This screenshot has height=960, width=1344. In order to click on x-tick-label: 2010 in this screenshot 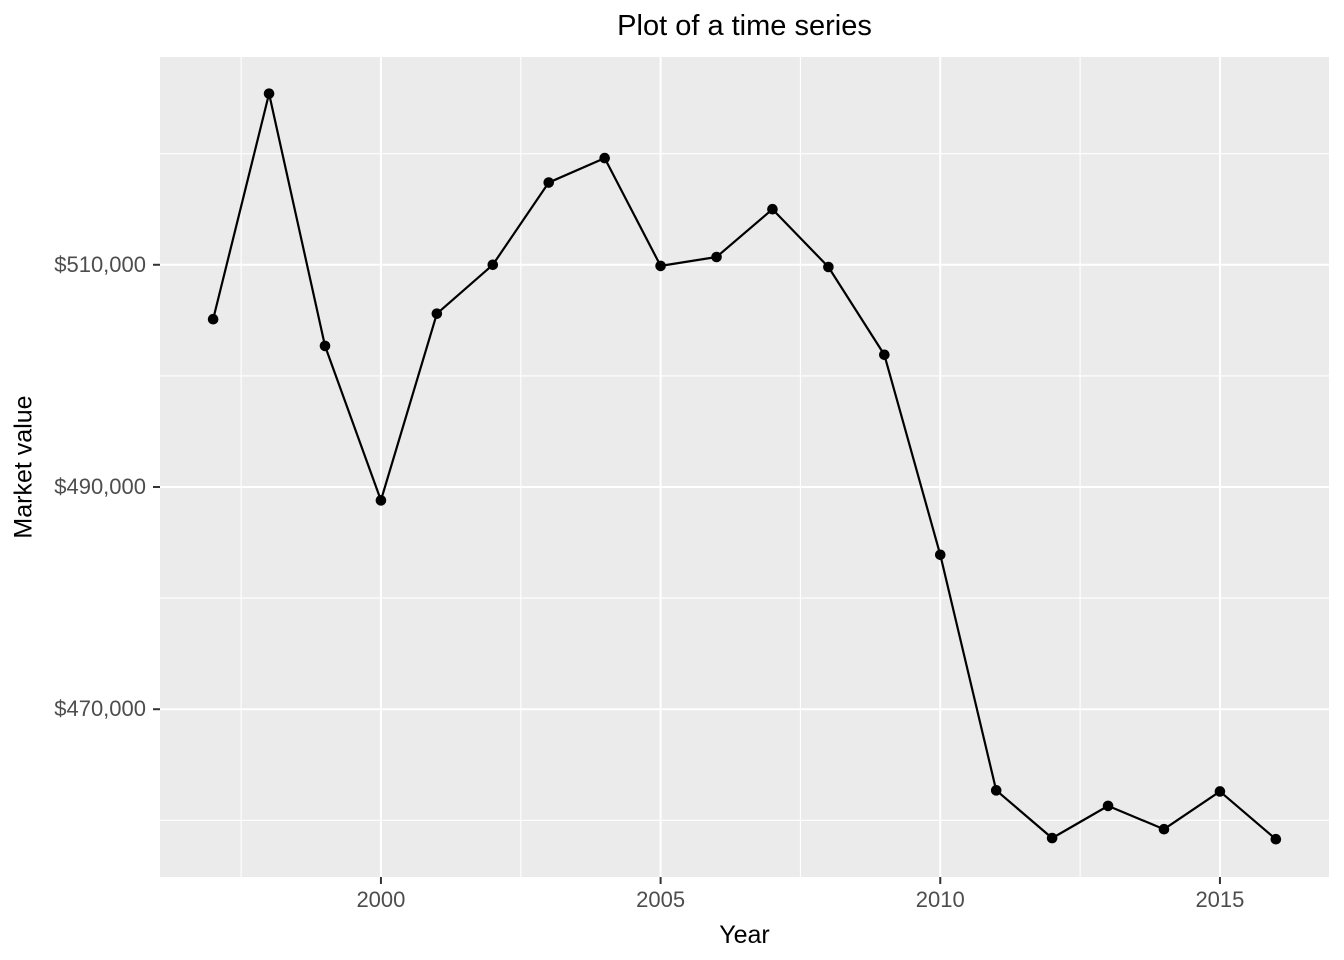, I will do `click(940, 899)`.